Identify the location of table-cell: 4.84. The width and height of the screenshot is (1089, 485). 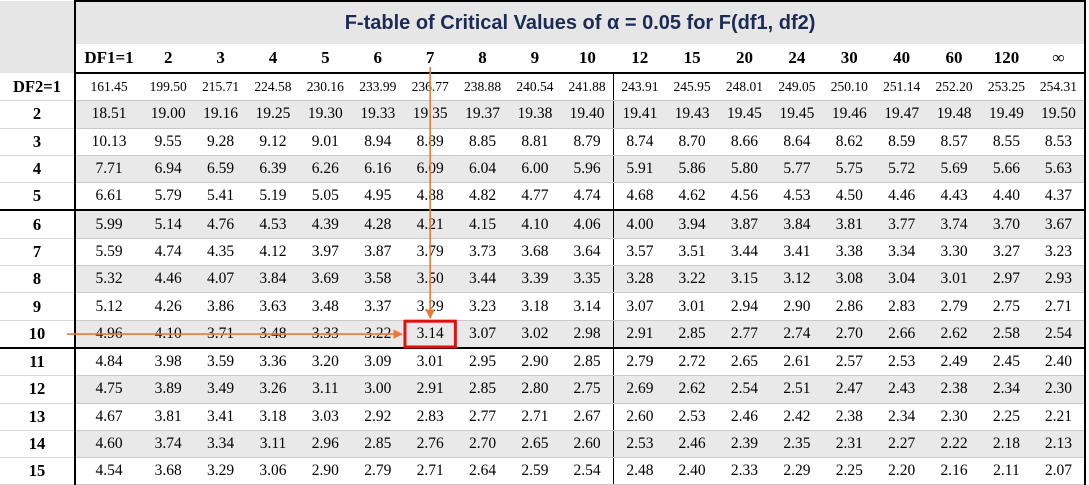
(108, 362).